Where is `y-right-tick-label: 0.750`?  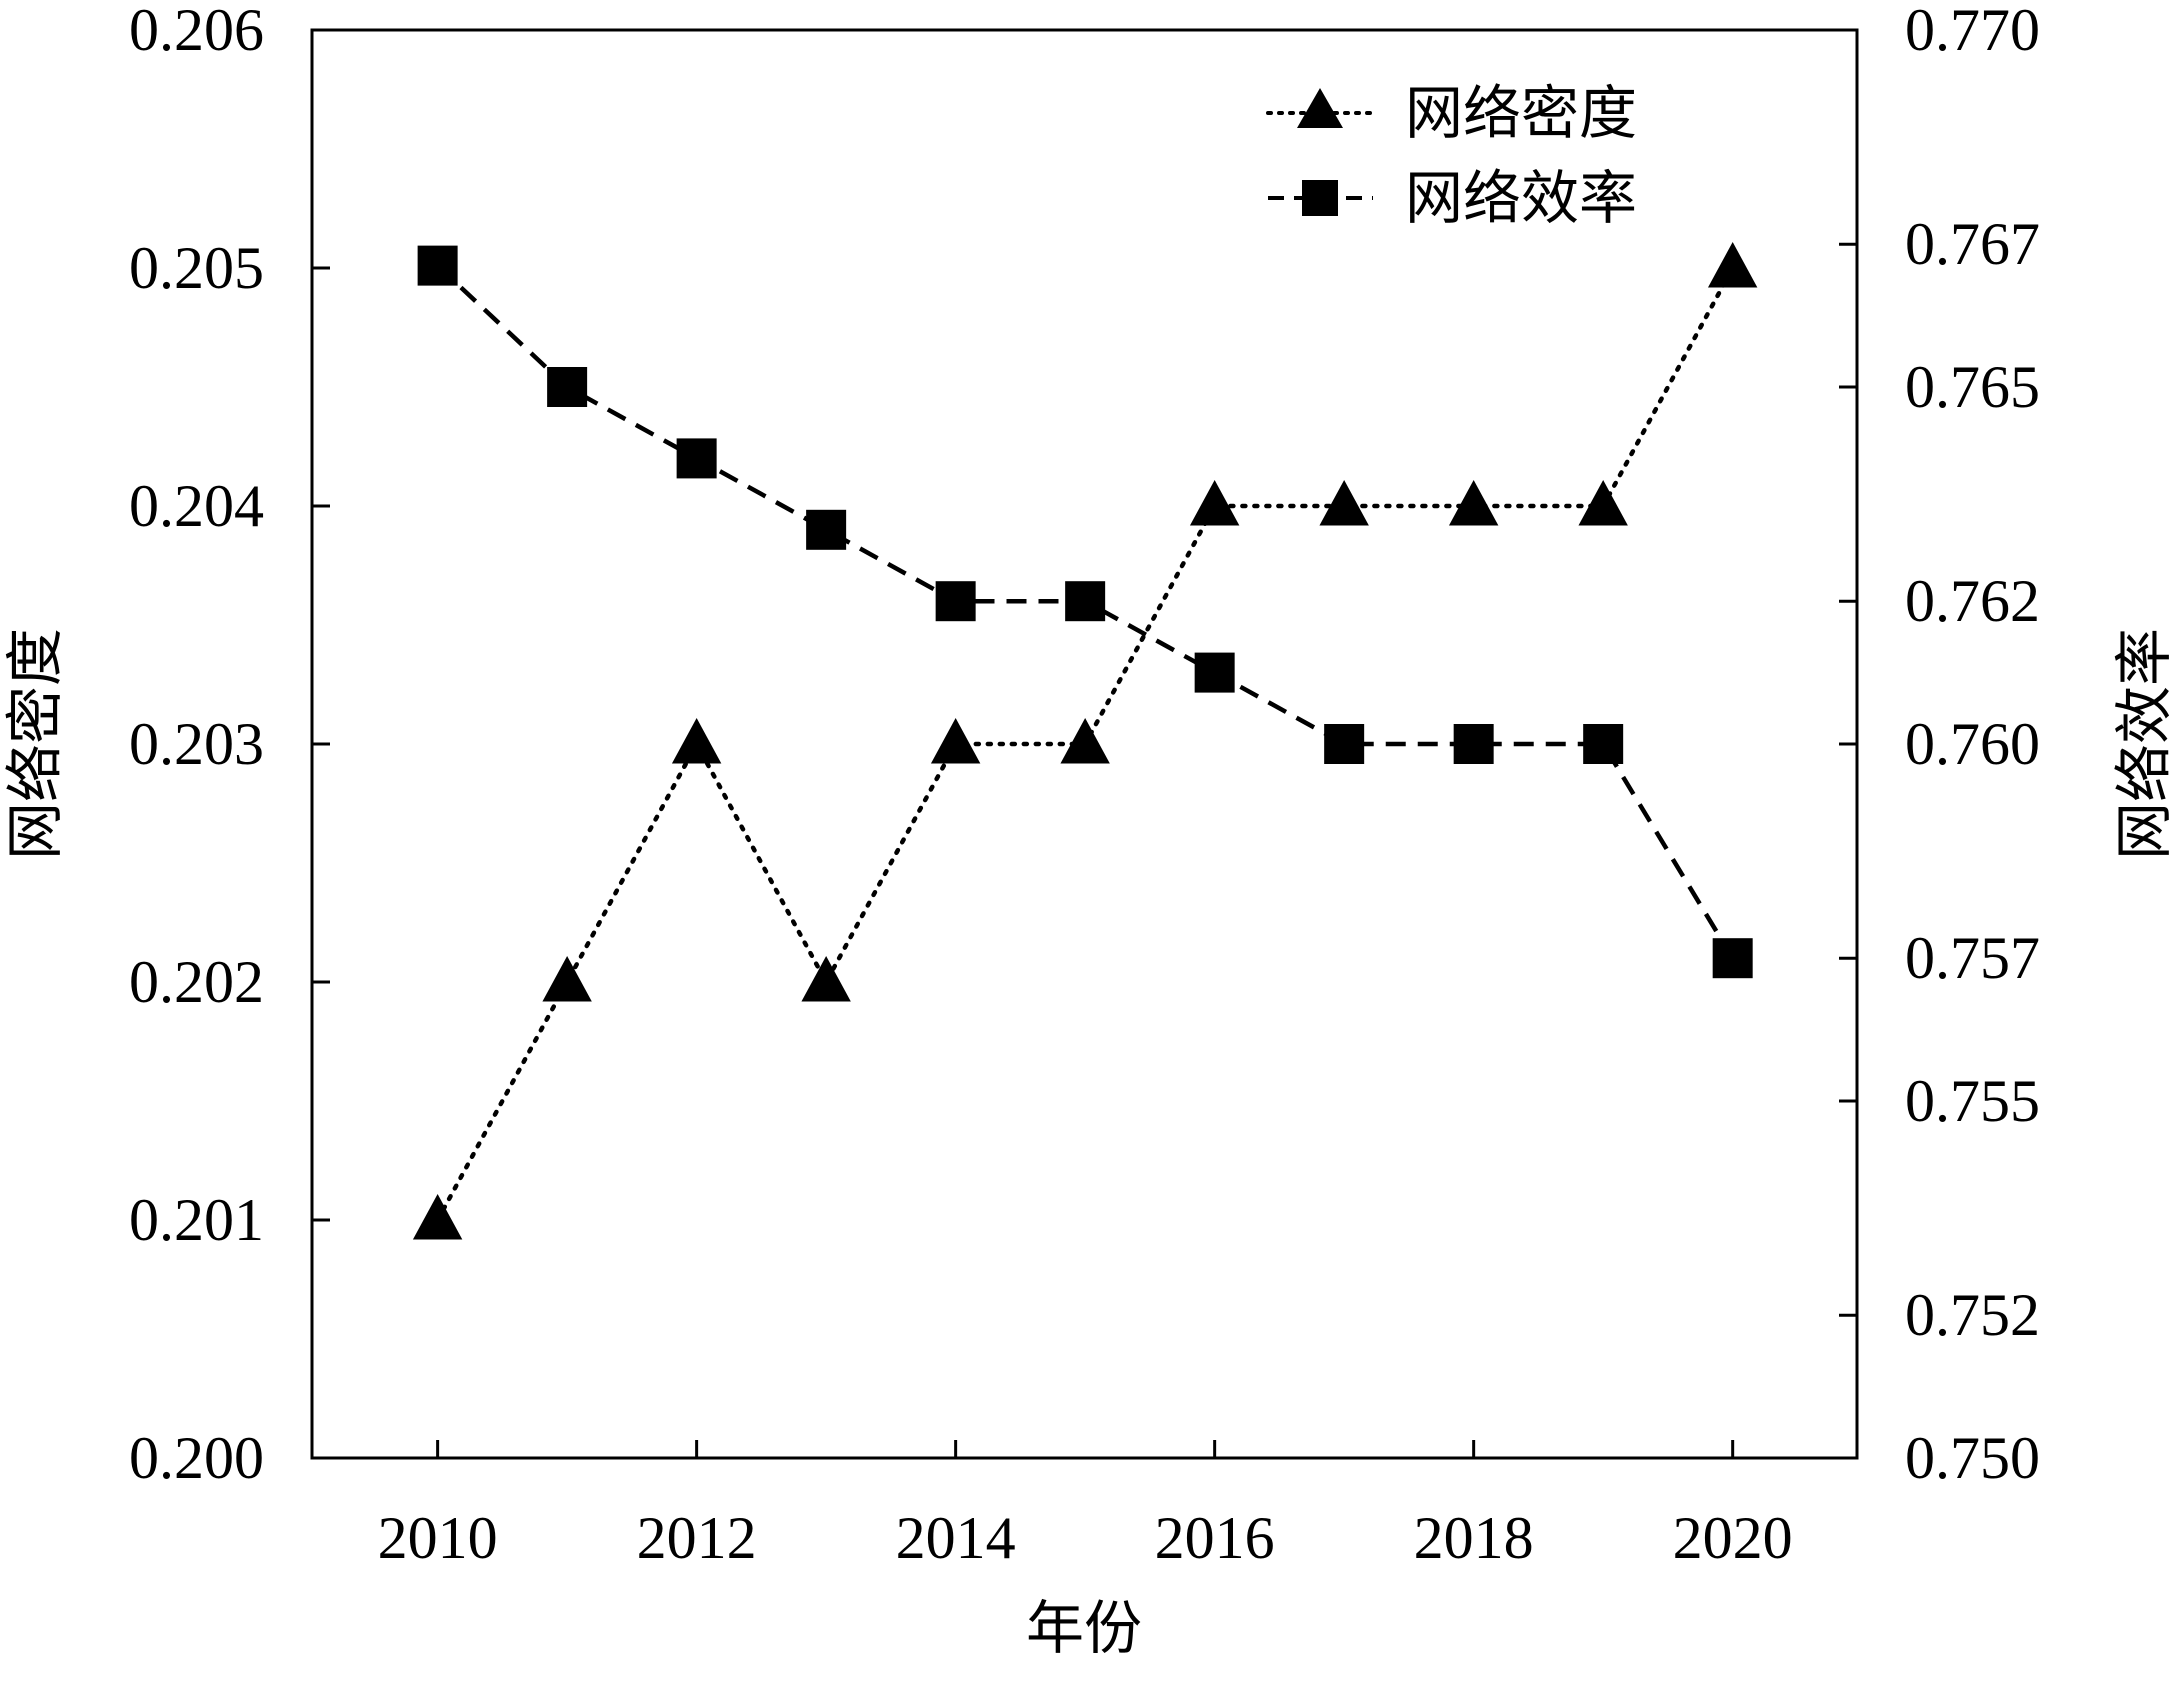 y-right-tick-label: 0.750 is located at coordinates (1972, 1458).